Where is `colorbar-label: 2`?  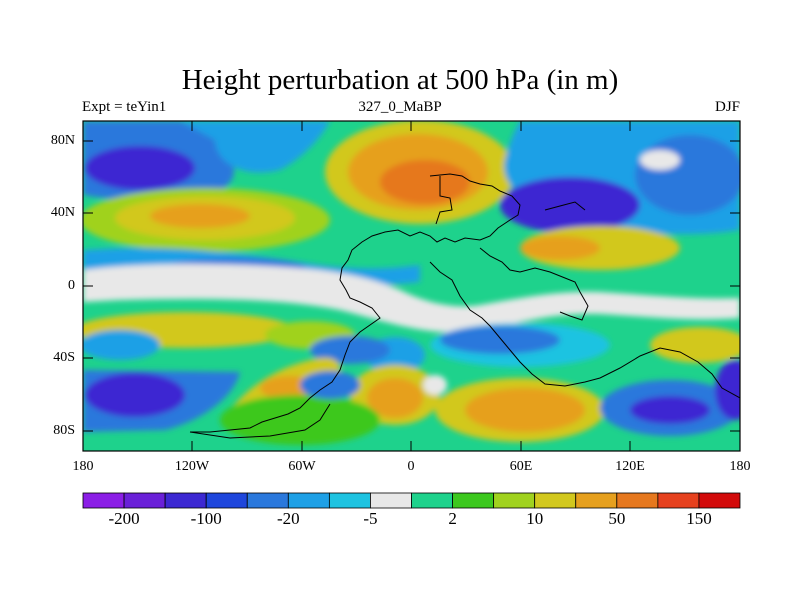 colorbar-label: 2 is located at coordinates (452, 518).